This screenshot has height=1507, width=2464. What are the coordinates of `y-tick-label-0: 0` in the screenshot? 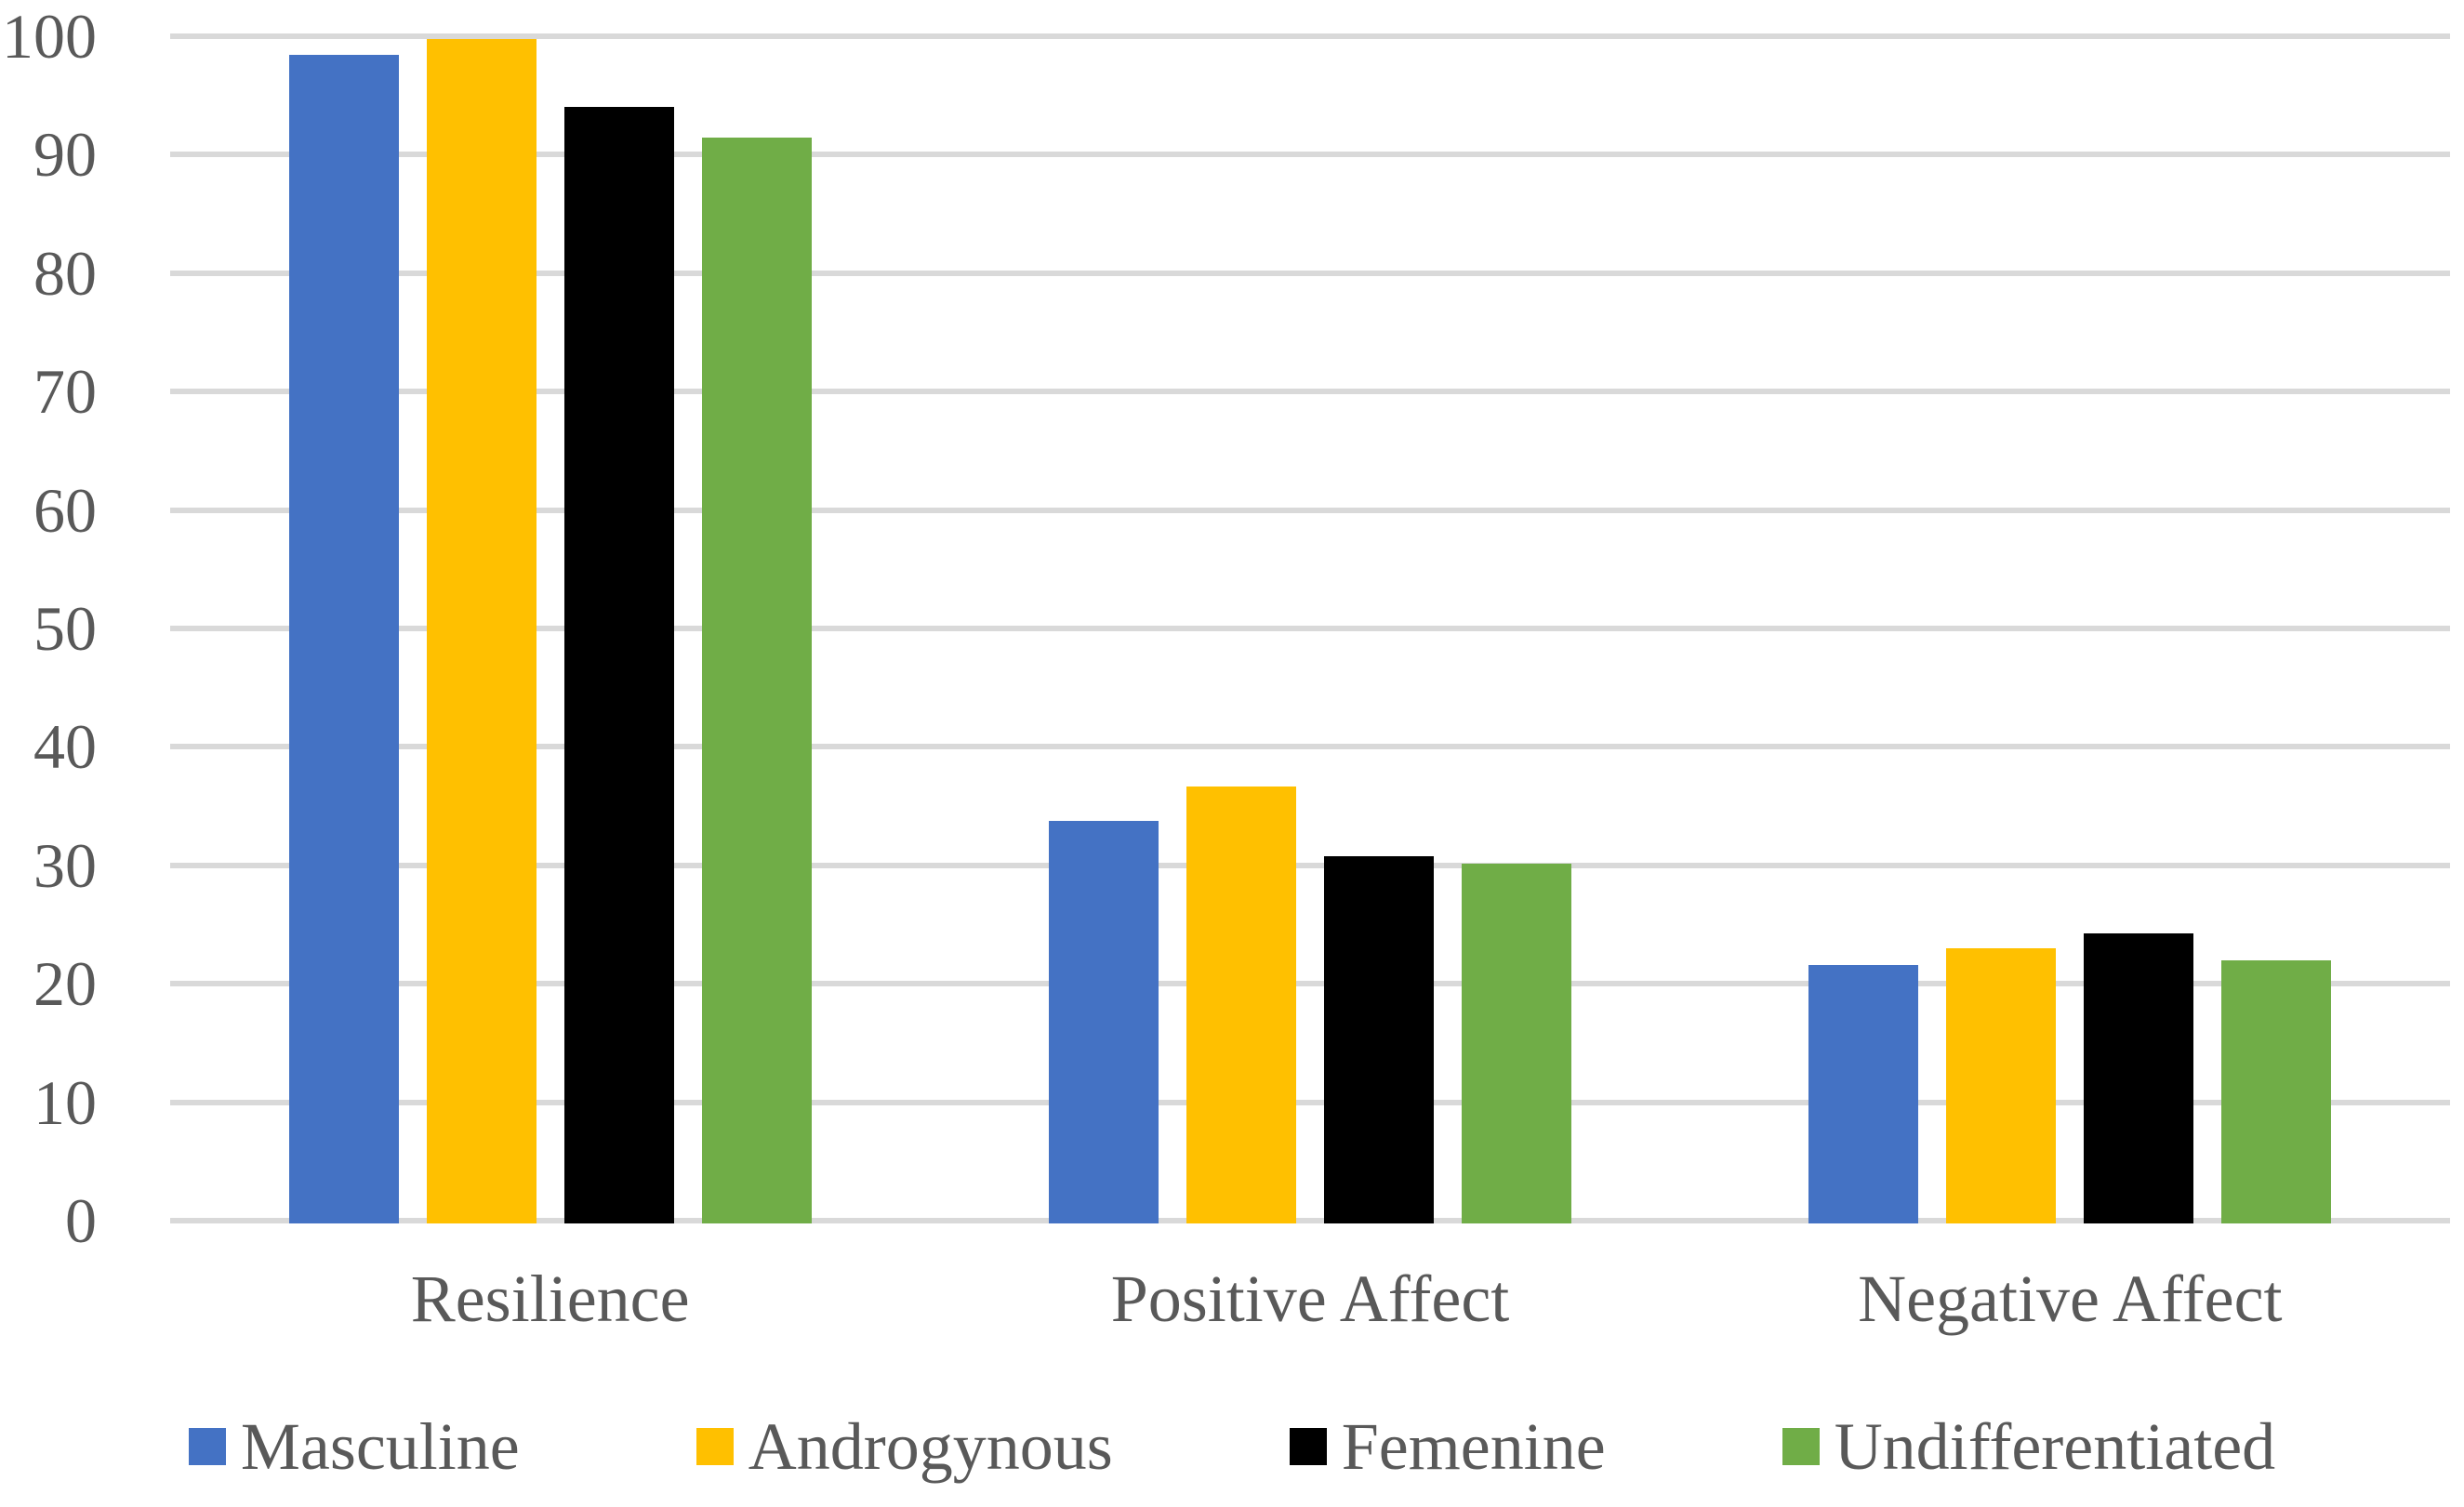 It's located at (81, 1220).